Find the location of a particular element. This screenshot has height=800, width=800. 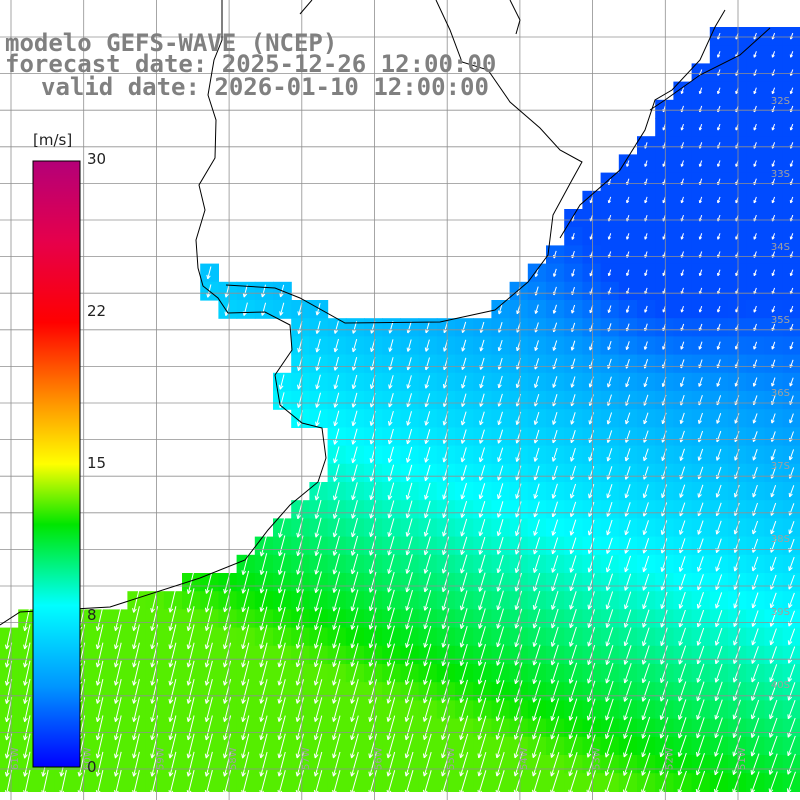

longitude-label: 51W is located at coordinates (742, 758).